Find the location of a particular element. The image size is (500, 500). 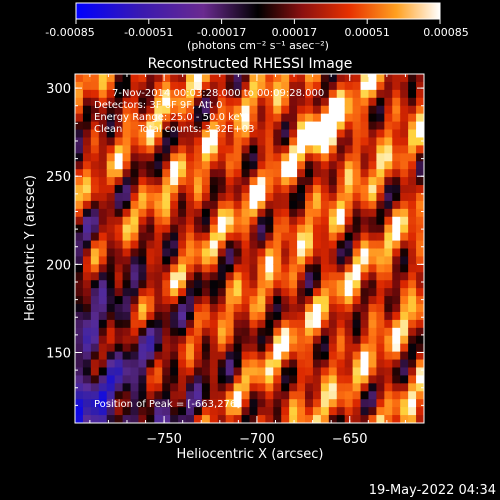

colorbar-tick-label: -0.00017 is located at coordinates (221, 32).